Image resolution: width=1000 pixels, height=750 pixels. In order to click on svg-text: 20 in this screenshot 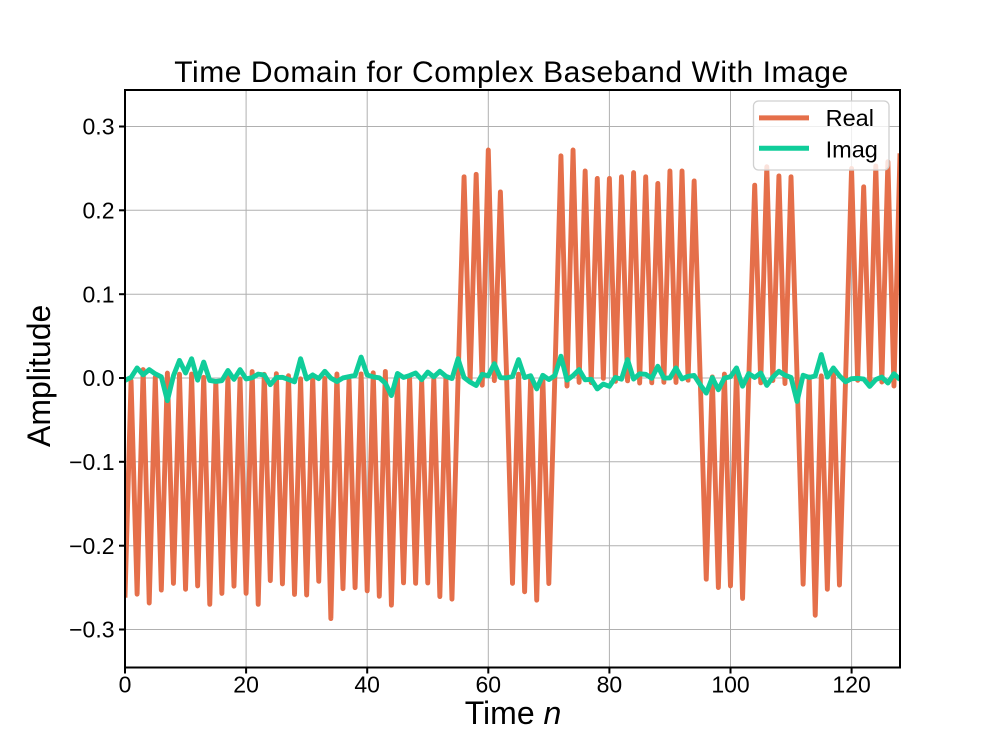, I will do `click(246, 685)`.